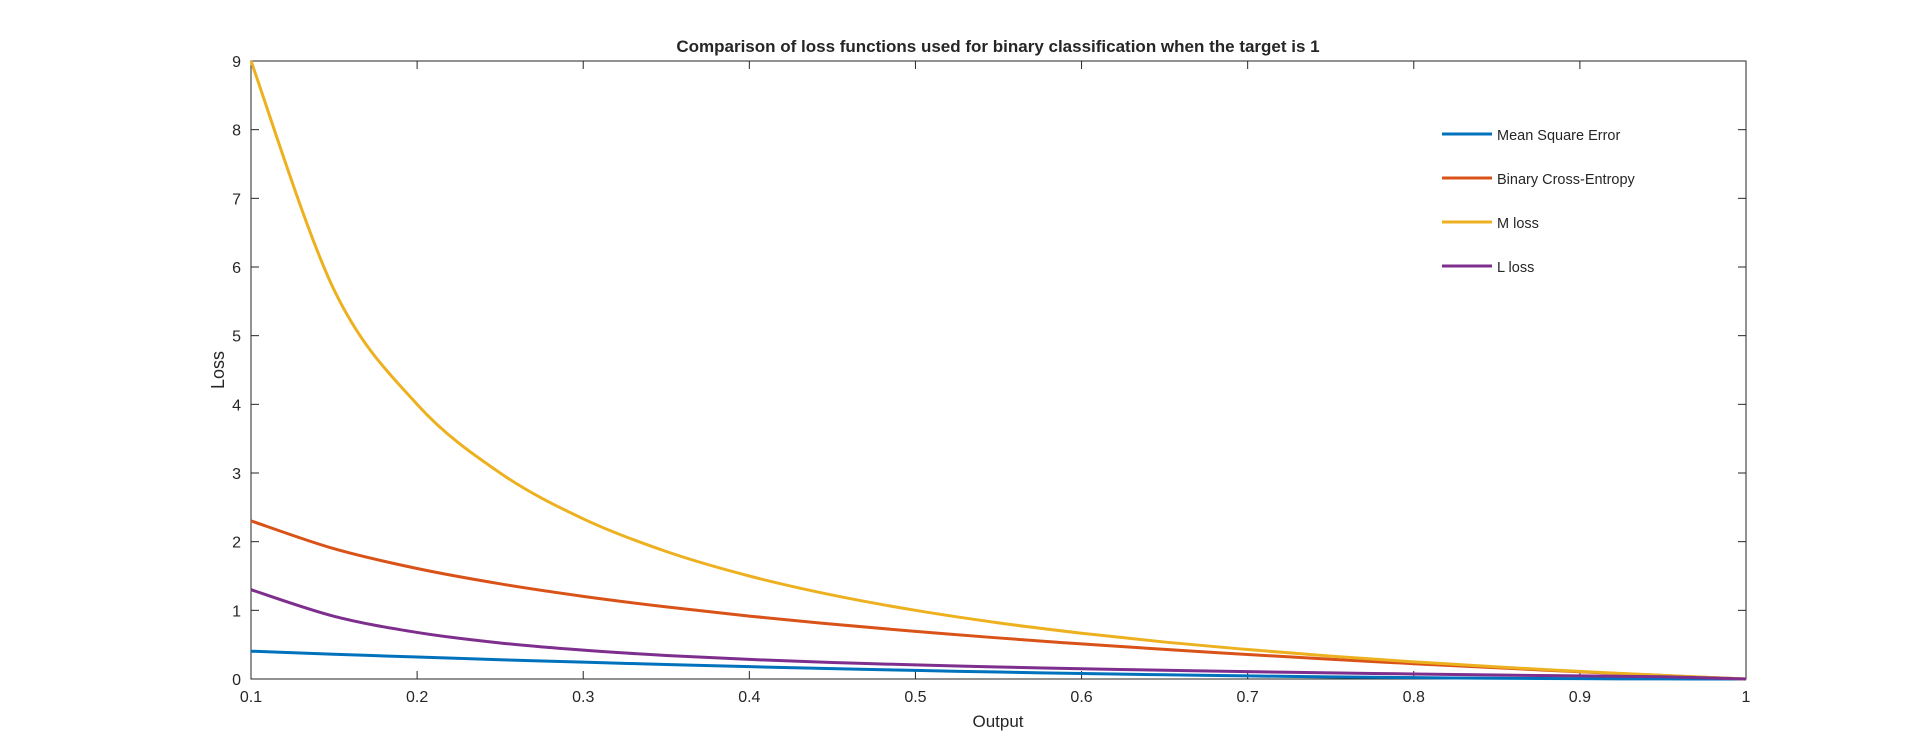  What do you see at coordinates (1081, 697) in the screenshot?
I see `x-tick-label: 0.6` at bounding box center [1081, 697].